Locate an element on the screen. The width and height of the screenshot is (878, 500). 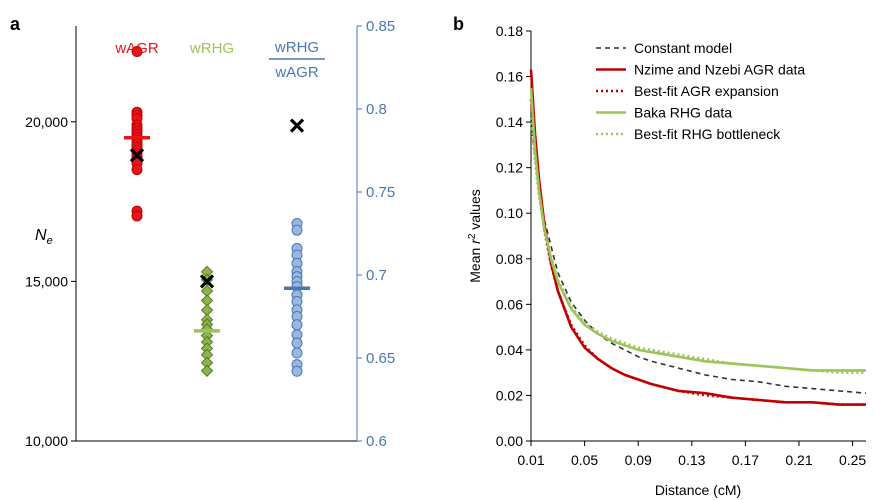
panel-a-ylabel: Ne is located at coordinates (44, 237).